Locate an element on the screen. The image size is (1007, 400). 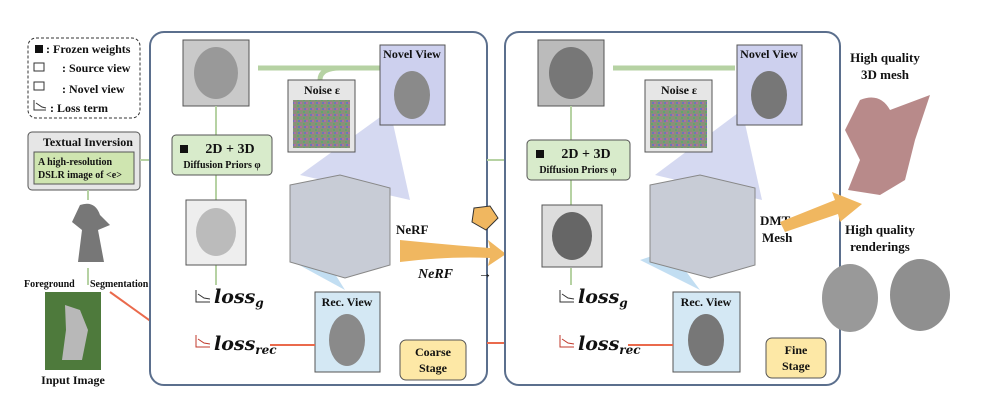
input-caption: Input Image is located at coordinates (73, 380).